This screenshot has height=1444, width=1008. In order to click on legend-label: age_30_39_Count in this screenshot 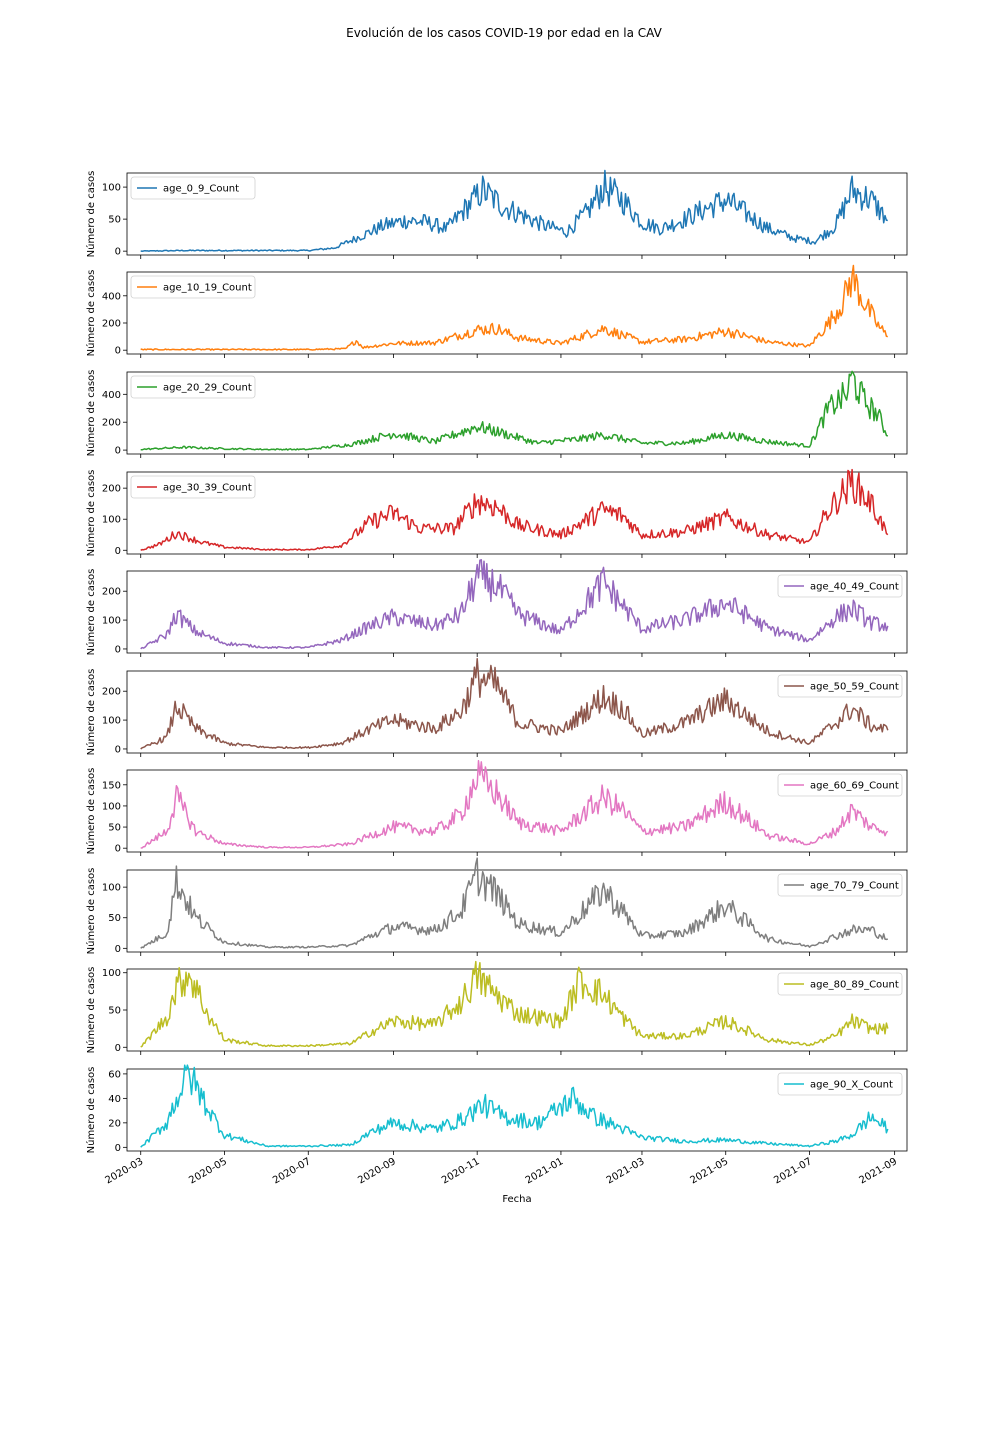, I will do `click(207, 488)`.